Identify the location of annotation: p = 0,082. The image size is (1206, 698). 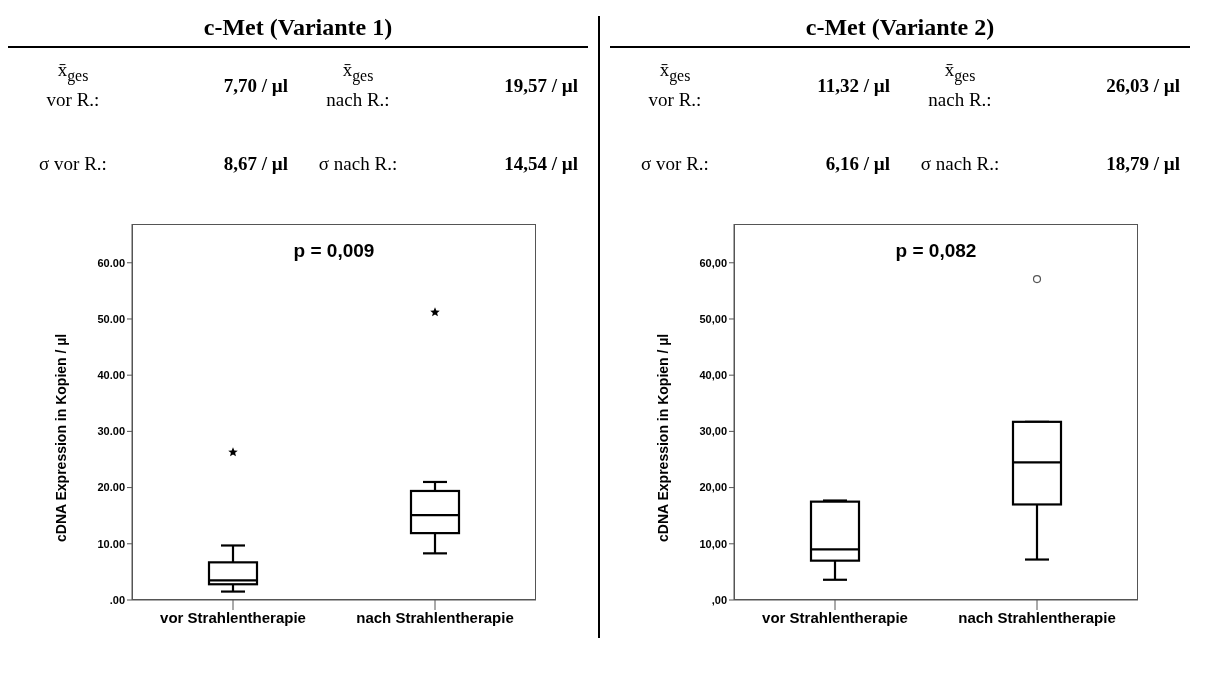
(936, 251).